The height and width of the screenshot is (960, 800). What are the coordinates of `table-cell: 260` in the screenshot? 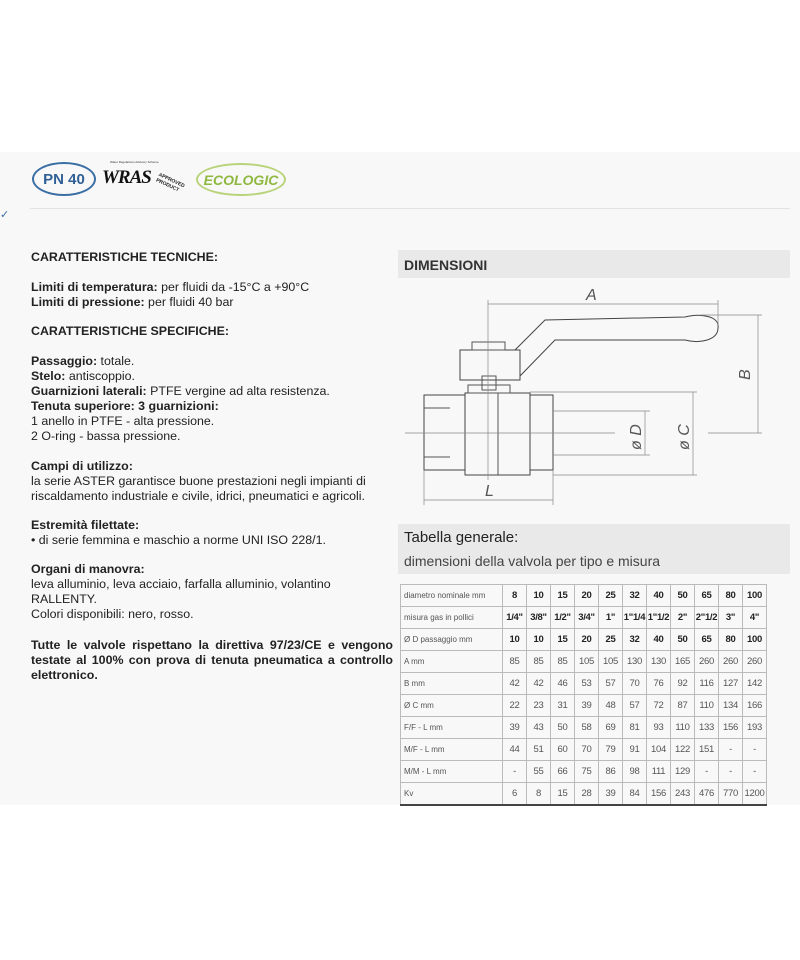 It's located at (754, 661).